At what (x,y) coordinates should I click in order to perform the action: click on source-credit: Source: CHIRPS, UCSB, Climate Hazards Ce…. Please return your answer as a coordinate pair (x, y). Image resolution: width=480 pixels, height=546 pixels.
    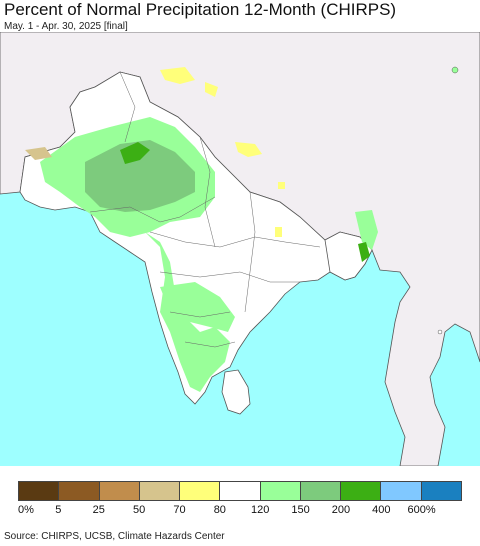
    Looking at the image, I should click on (114, 536).